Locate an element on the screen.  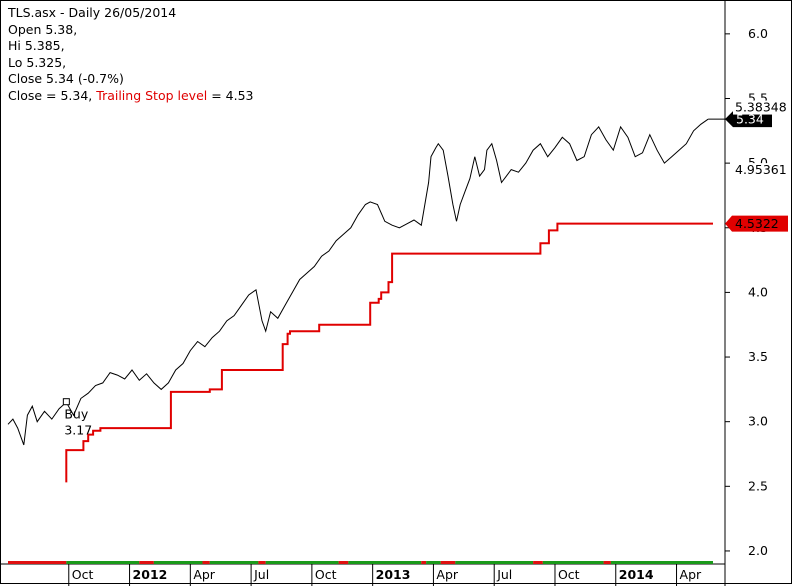
y-tick-label: 4.0 is located at coordinates (758, 291).